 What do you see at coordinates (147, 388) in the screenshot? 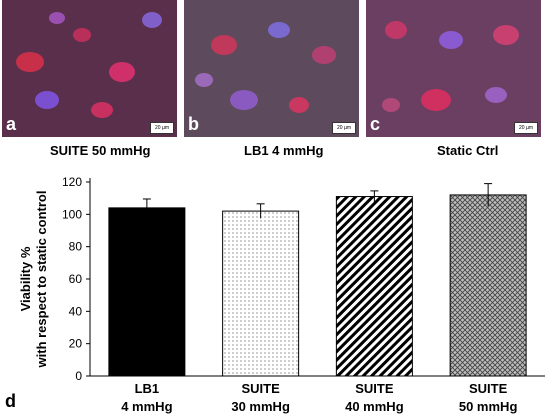
I see `x-tick-label: LB1` at bounding box center [147, 388].